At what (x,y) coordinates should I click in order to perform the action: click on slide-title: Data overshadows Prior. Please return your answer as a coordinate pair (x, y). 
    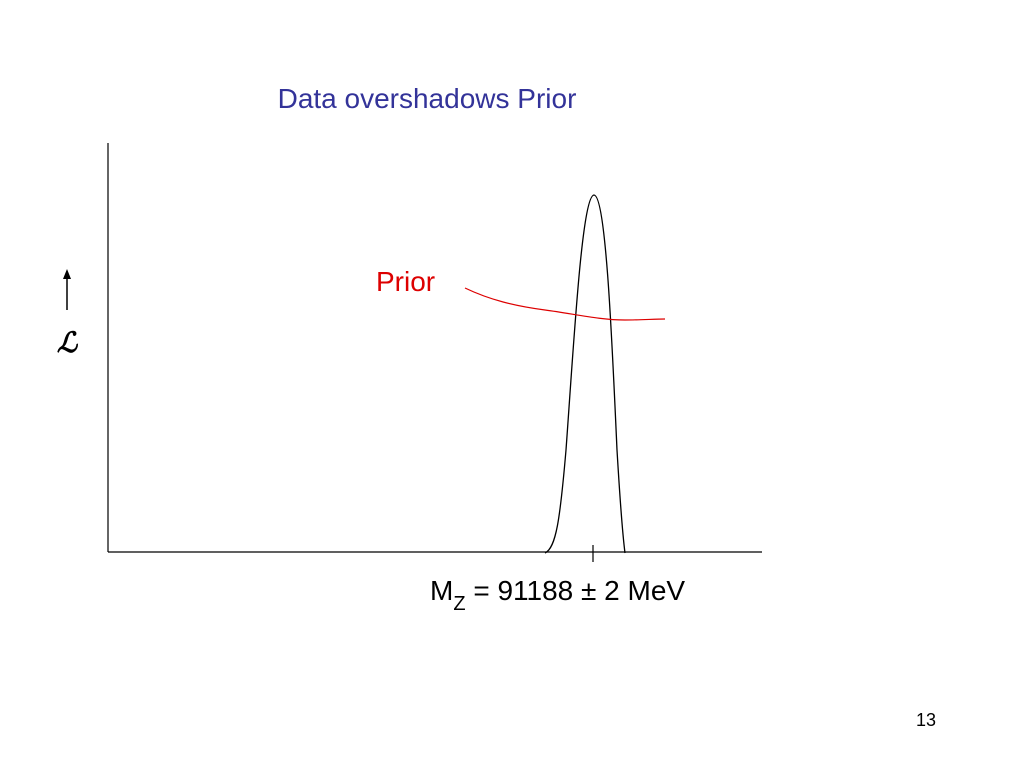
    Looking at the image, I should click on (427, 98).